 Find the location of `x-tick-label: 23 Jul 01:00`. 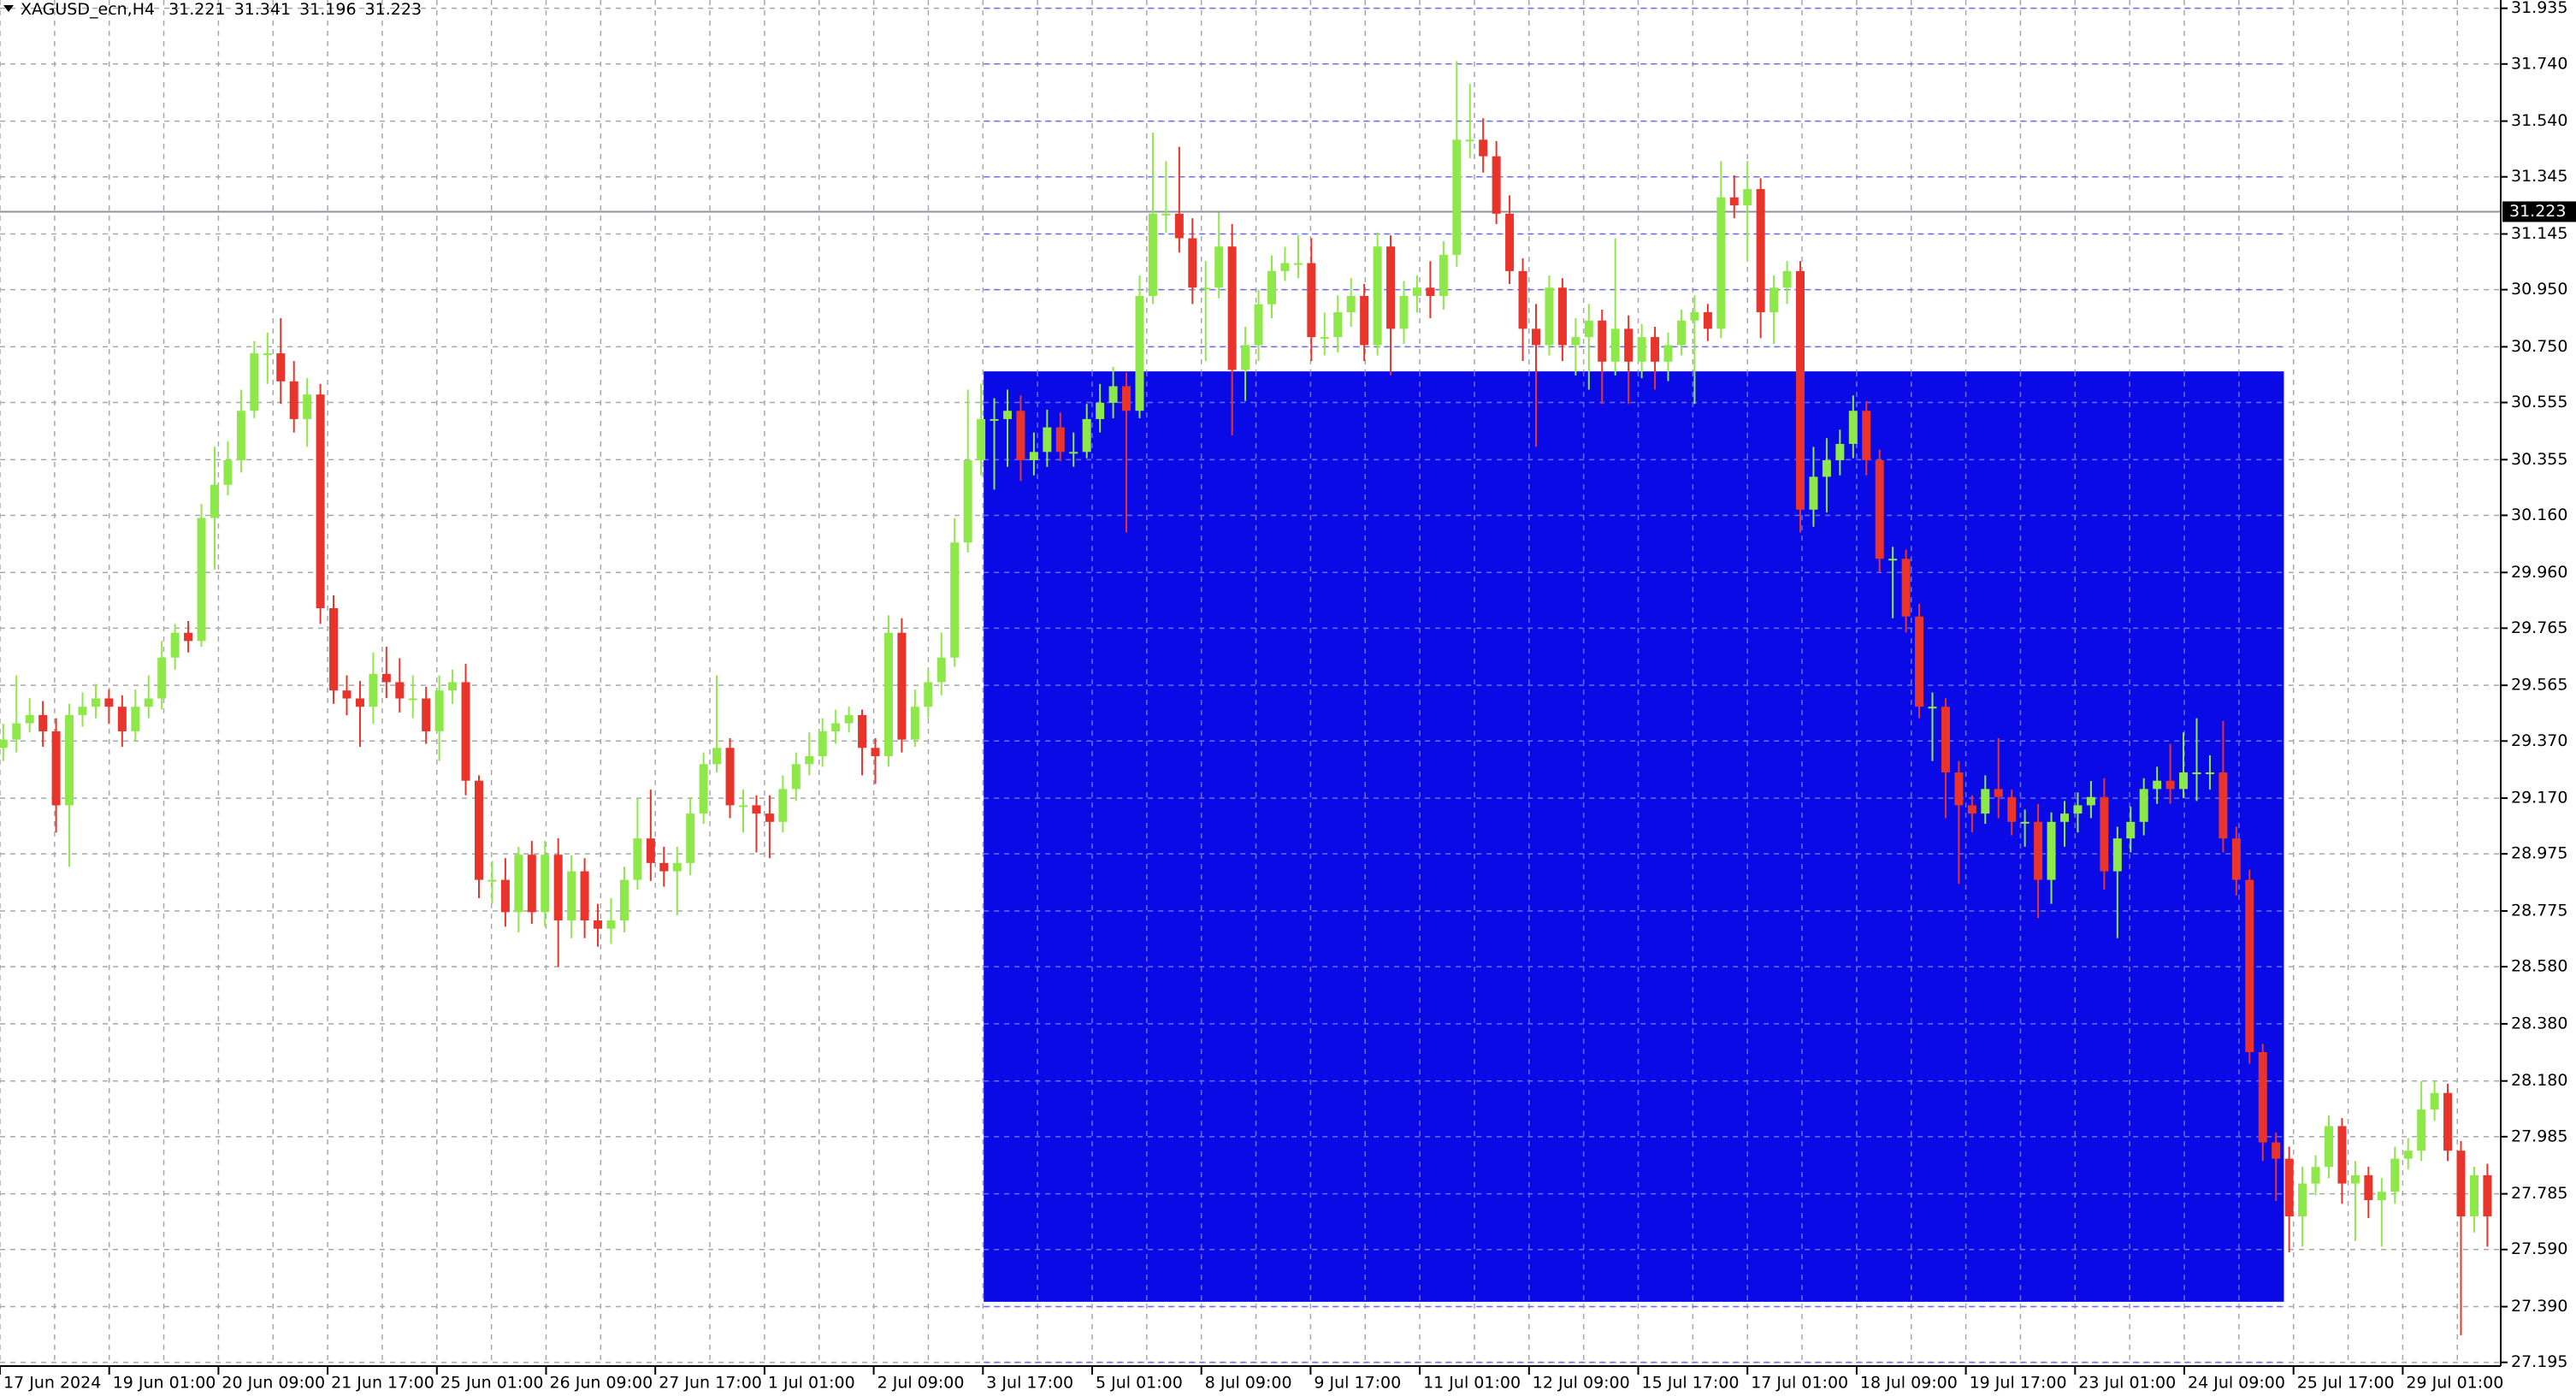

x-tick-label: 23 Jul 01:00 is located at coordinates (2127, 1383).